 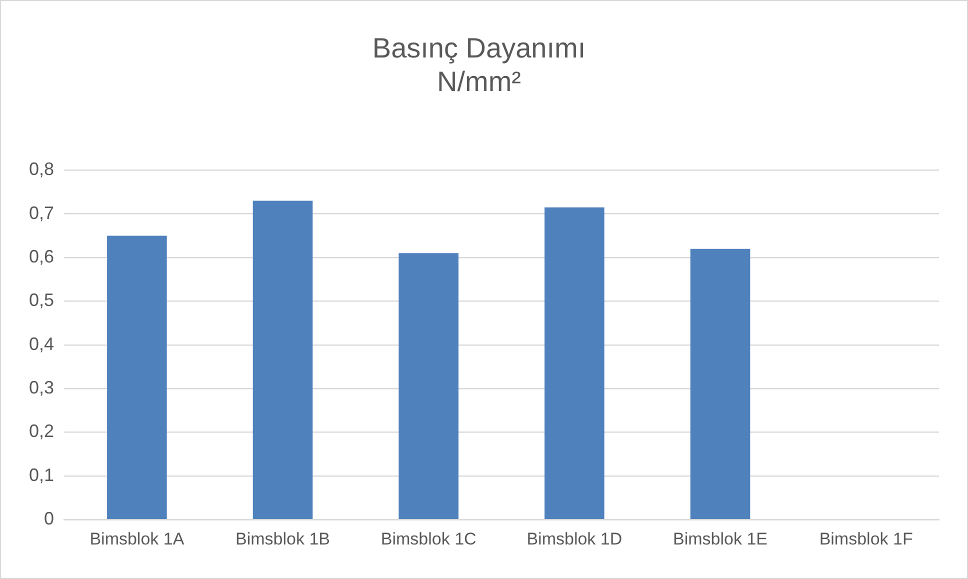 What do you see at coordinates (137, 538) in the screenshot?
I see `x-tick-label: Bimsblok 1A` at bounding box center [137, 538].